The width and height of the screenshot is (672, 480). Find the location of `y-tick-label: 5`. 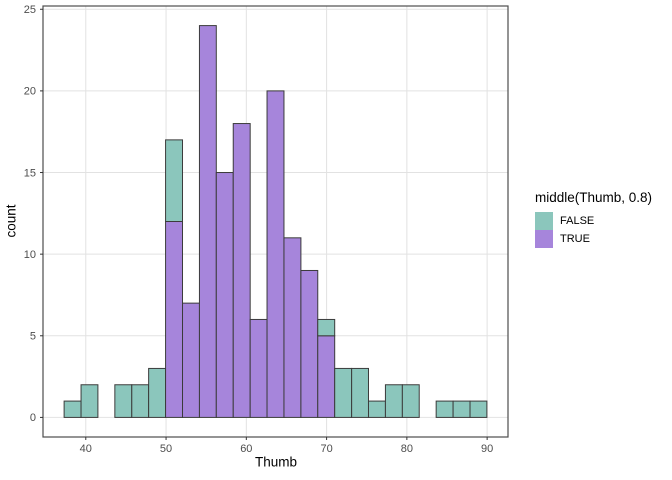

y-tick-label: 5 is located at coordinates (33, 337).